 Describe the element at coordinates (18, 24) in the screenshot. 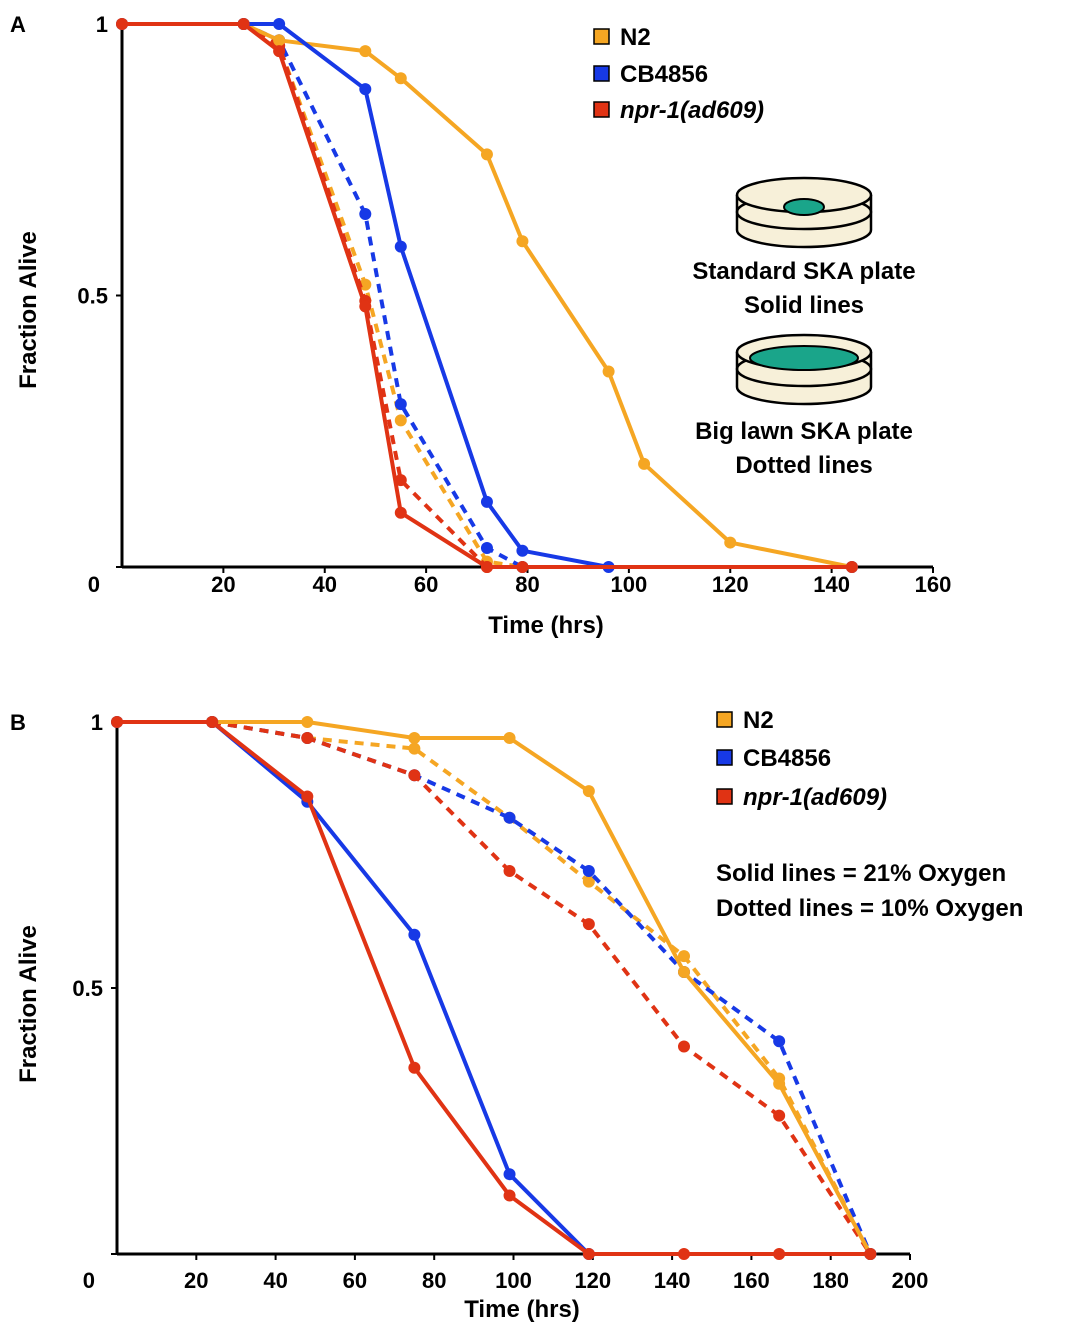

I see `panel-a-label: A` at that location.